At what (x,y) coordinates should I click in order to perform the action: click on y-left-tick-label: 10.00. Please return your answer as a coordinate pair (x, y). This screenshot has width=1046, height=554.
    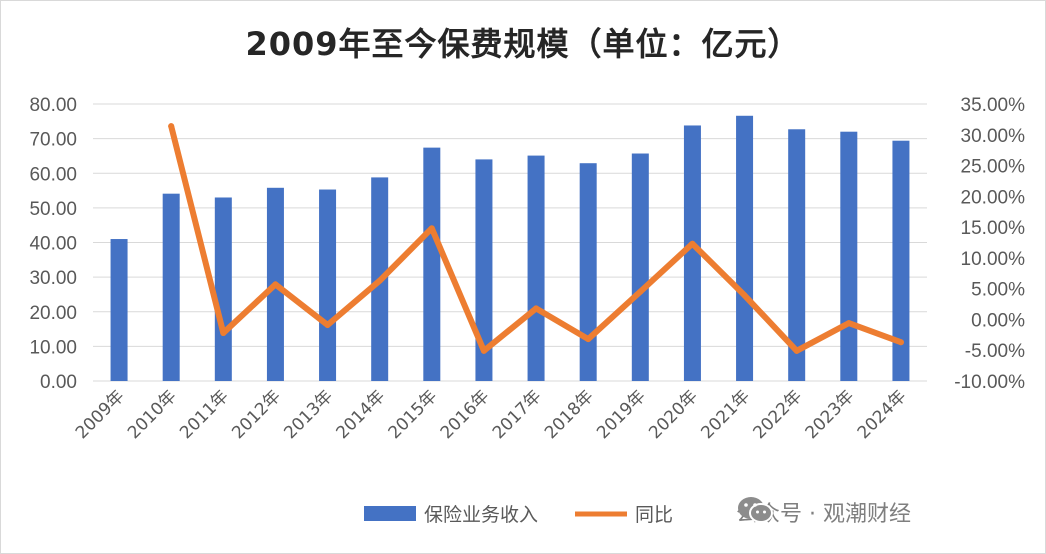
    Looking at the image, I should click on (53, 347).